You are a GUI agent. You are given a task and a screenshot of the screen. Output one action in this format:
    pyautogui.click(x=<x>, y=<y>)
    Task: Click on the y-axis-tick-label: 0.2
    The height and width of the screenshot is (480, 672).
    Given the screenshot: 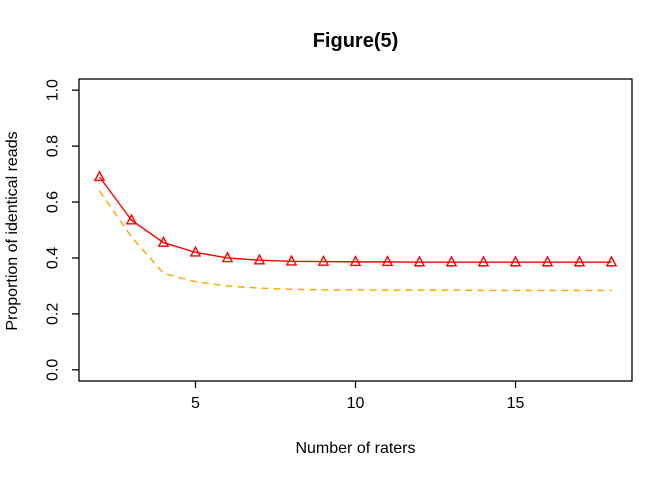 What is the action you would take?
    pyautogui.click(x=53, y=314)
    